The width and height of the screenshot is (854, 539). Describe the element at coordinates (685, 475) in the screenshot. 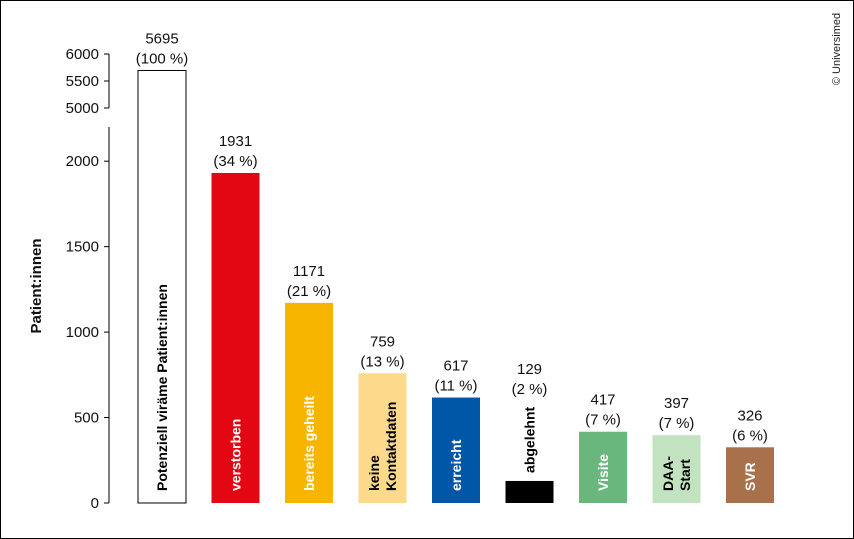

I see `bar-category-label: Start` at that location.